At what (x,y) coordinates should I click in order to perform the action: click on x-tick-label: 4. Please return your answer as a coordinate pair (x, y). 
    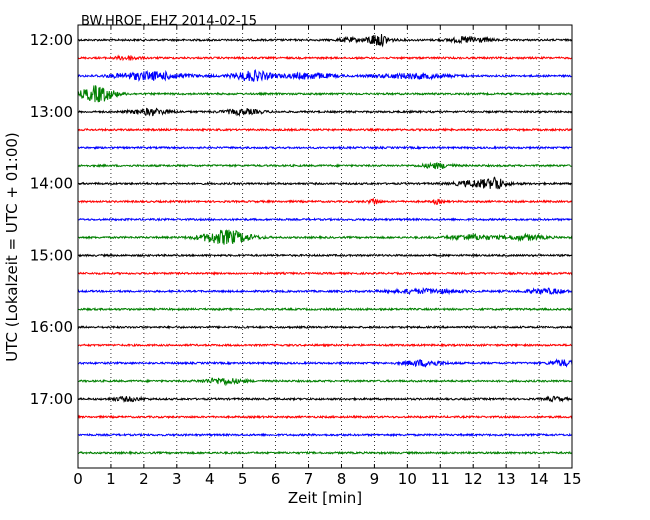
    Looking at the image, I should click on (210, 479).